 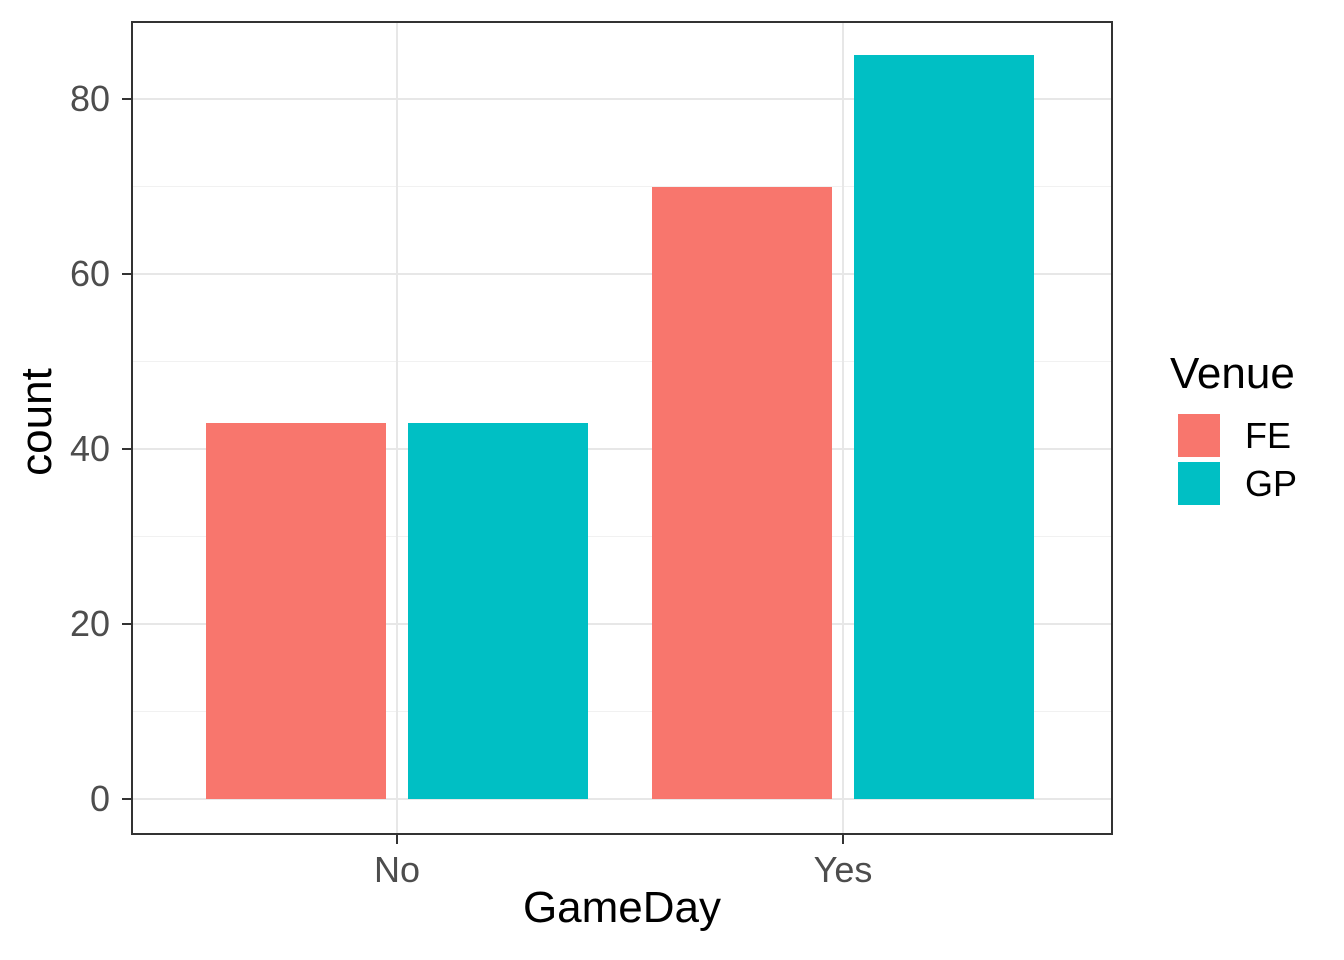 What do you see at coordinates (1237, 435) in the screenshot?
I see `legend-item-fe: FE` at bounding box center [1237, 435].